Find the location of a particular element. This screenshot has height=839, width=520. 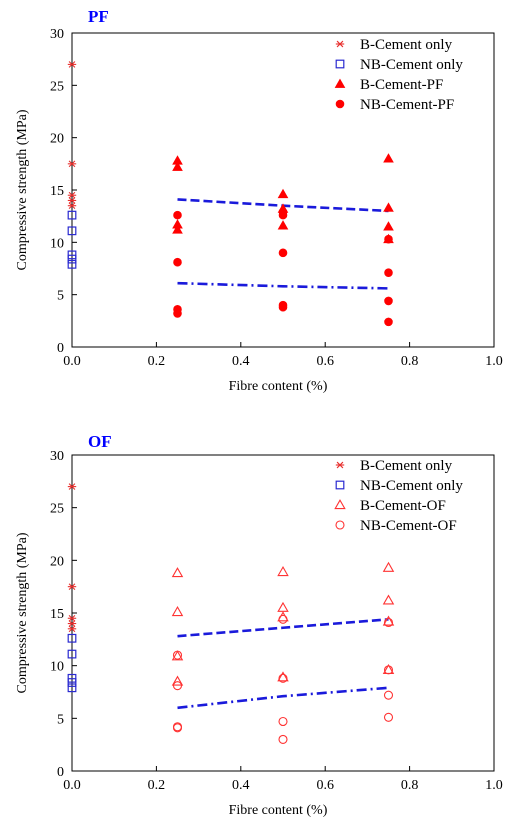

legend-label: B-Cement only is located at coordinates (406, 45).